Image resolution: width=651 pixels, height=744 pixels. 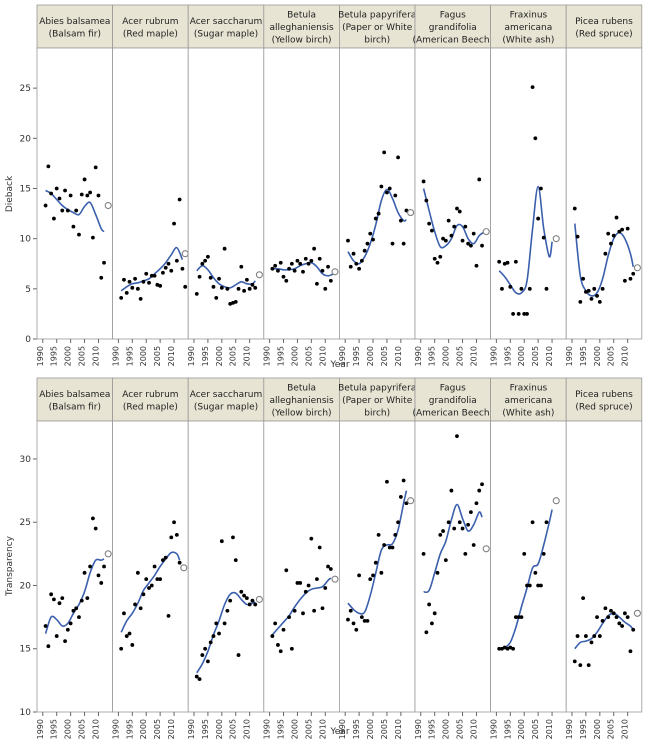 I want to click on facet-title: (Sugar maple), so click(x=226, y=407).